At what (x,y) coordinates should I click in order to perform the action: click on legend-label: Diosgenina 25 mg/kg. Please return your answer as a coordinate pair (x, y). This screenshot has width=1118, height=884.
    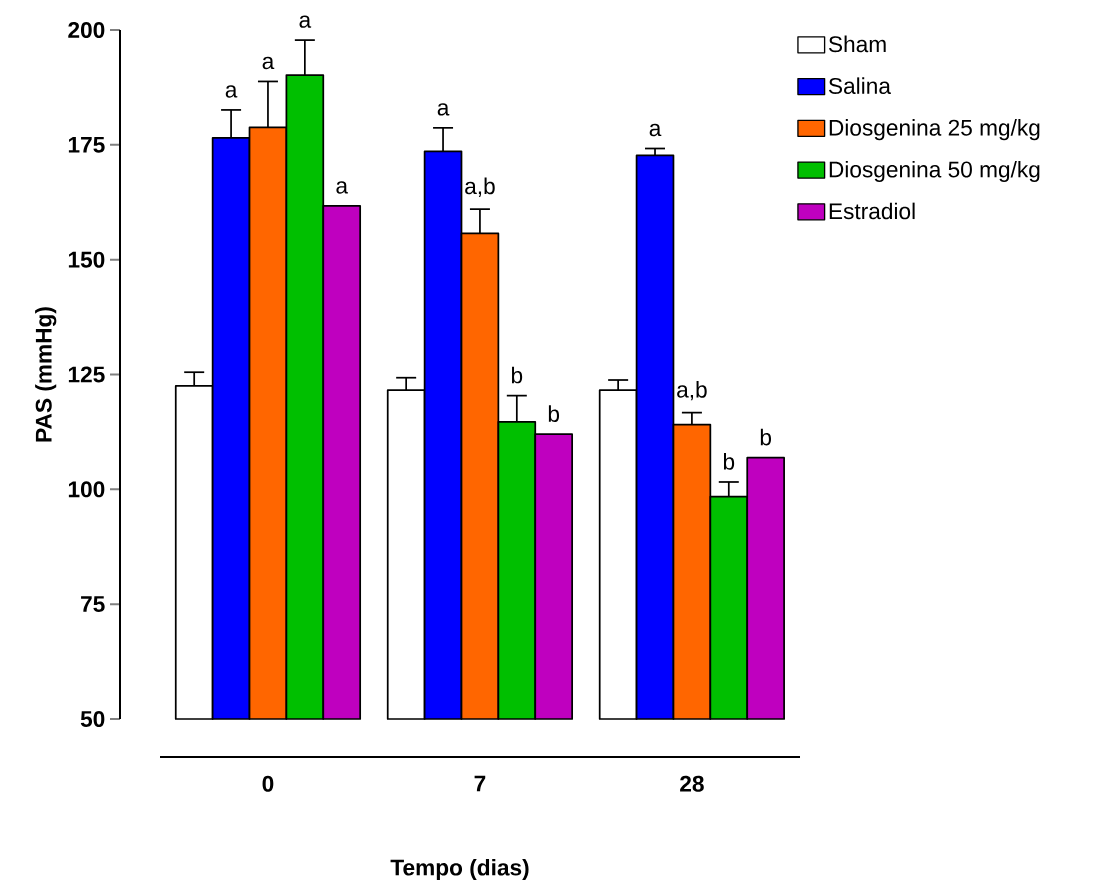
    Looking at the image, I should click on (934, 129).